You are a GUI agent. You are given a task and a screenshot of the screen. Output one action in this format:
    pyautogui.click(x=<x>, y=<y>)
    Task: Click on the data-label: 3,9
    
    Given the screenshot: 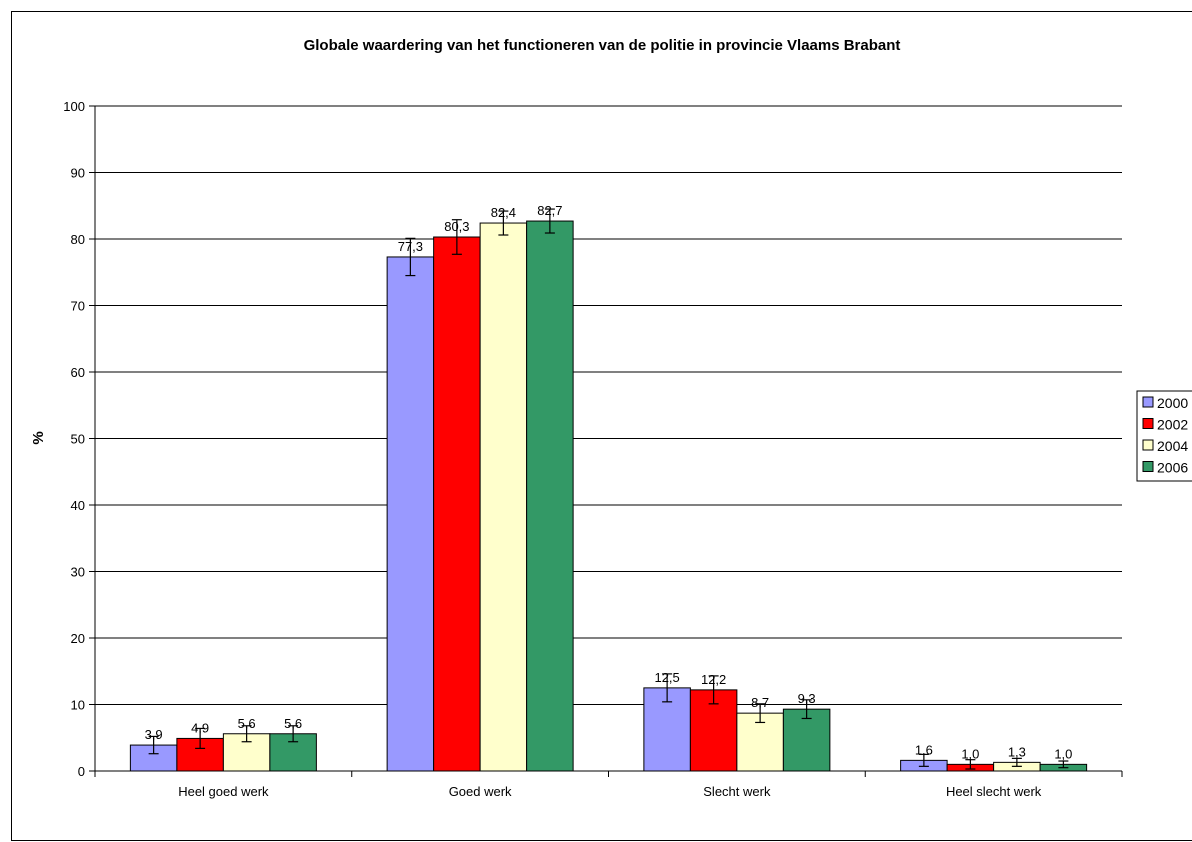 What is the action you would take?
    pyautogui.click(x=154, y=734)
    